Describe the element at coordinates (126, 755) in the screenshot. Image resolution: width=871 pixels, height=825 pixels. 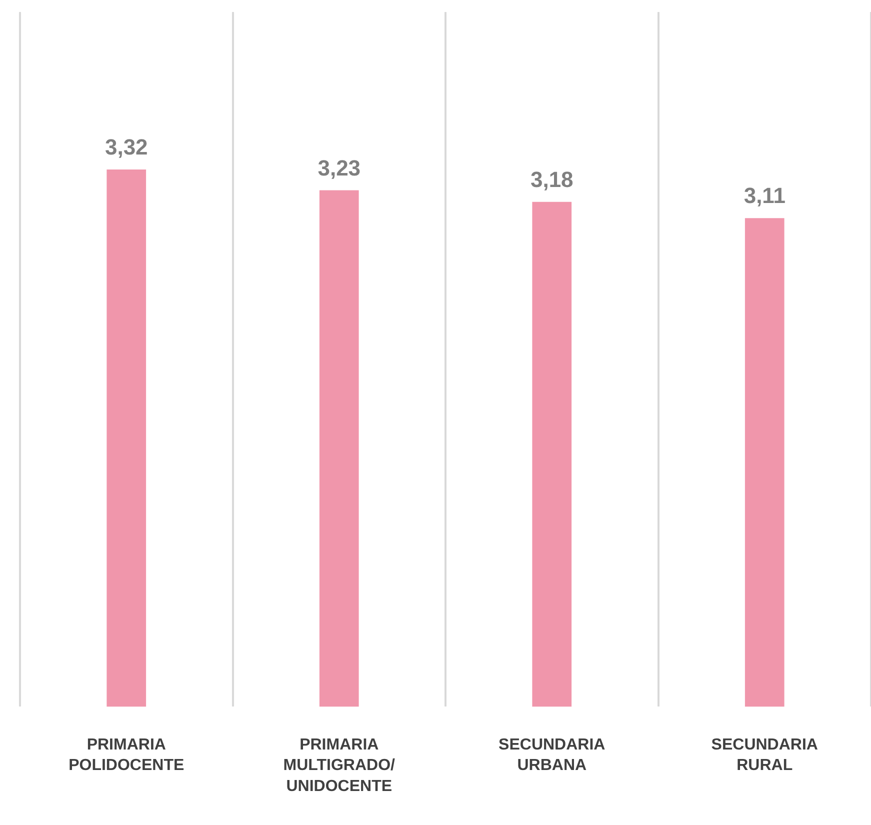
I see `x-tick-label: PRIMARIA POLIDOCENTE` at that location.